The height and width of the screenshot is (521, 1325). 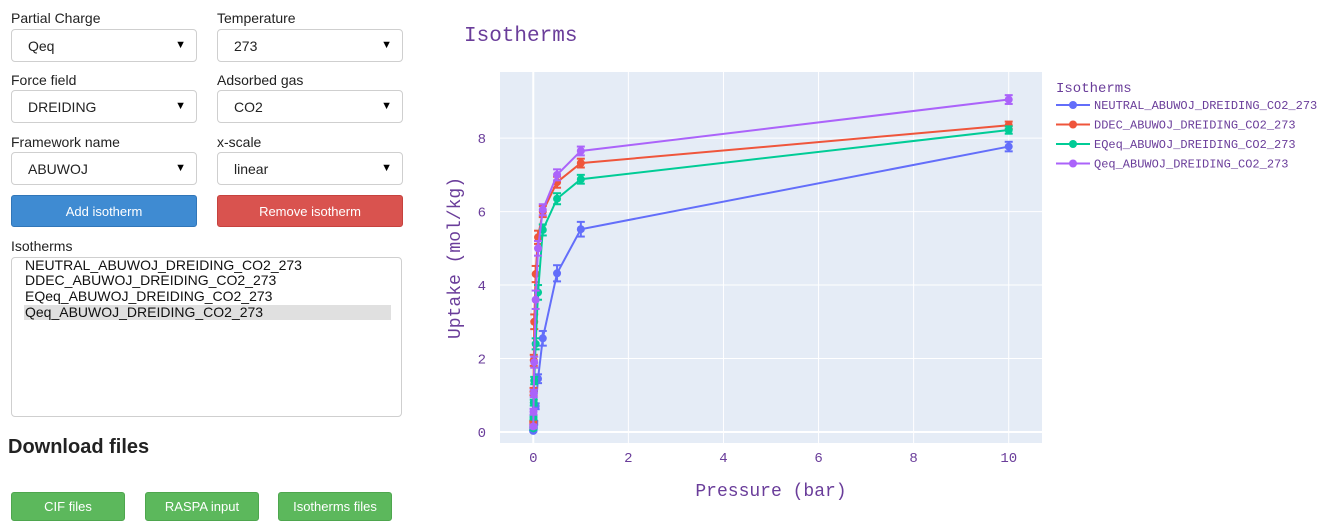 I want to click on force-field-value: DREIDING, so click(x=62, y=106).